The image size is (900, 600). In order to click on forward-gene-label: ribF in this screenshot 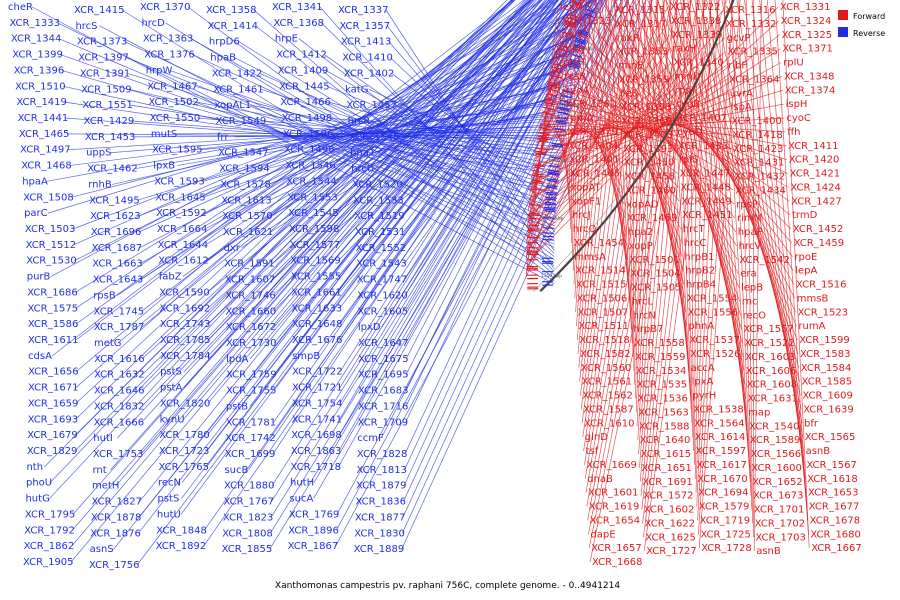, I will do `click(737, 66)`.